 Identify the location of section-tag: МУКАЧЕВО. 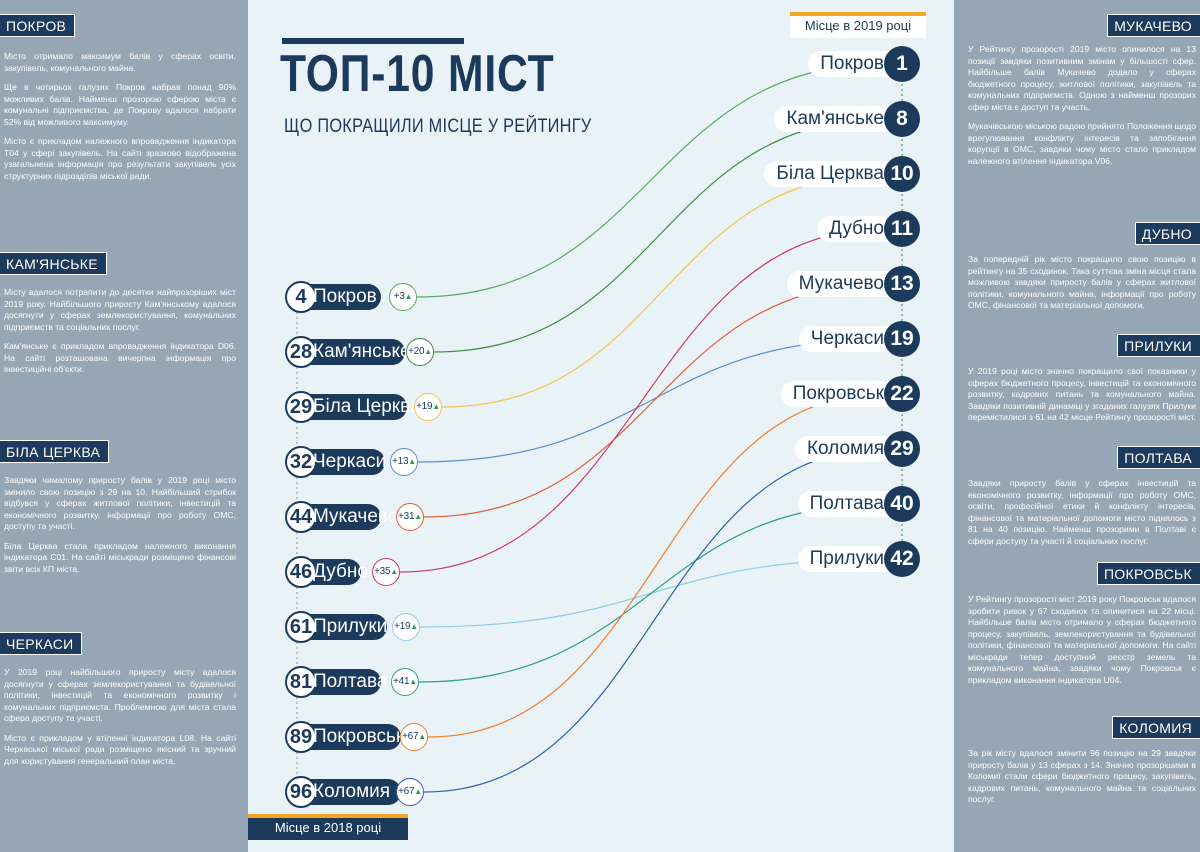
(1153, 25).